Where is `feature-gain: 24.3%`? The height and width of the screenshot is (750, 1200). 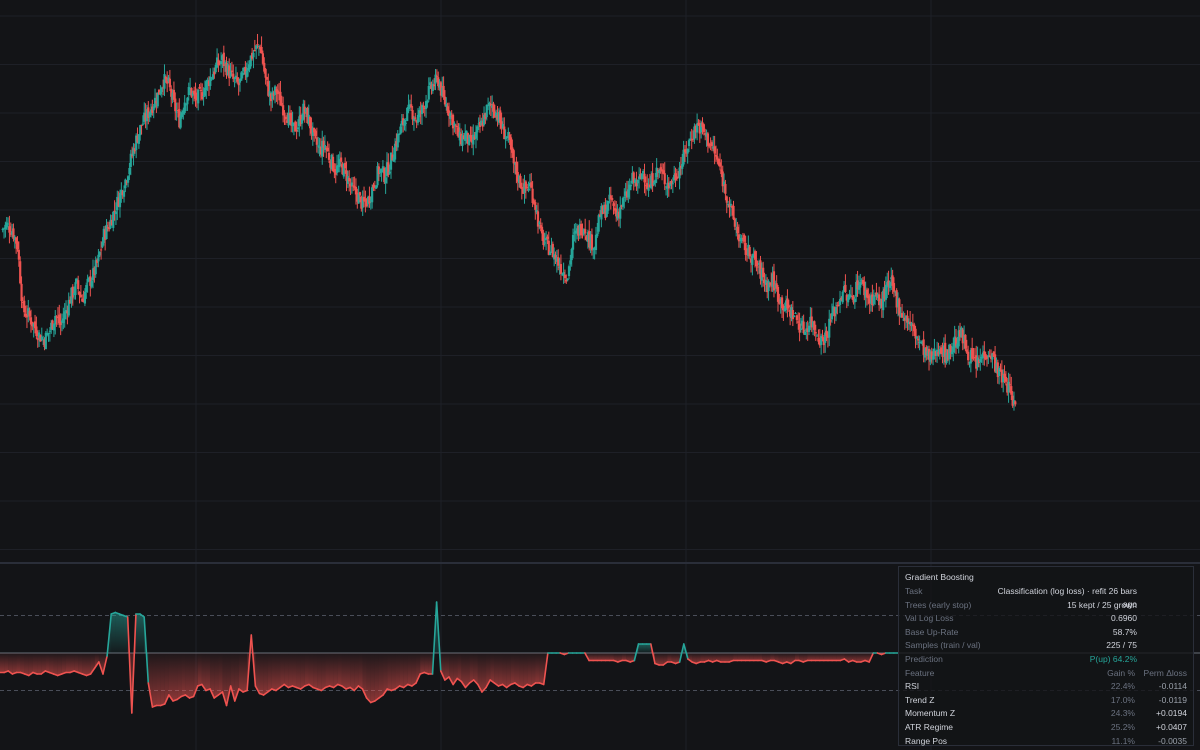
feature-gain: 24.3% is located at coordinates (1122, 713).